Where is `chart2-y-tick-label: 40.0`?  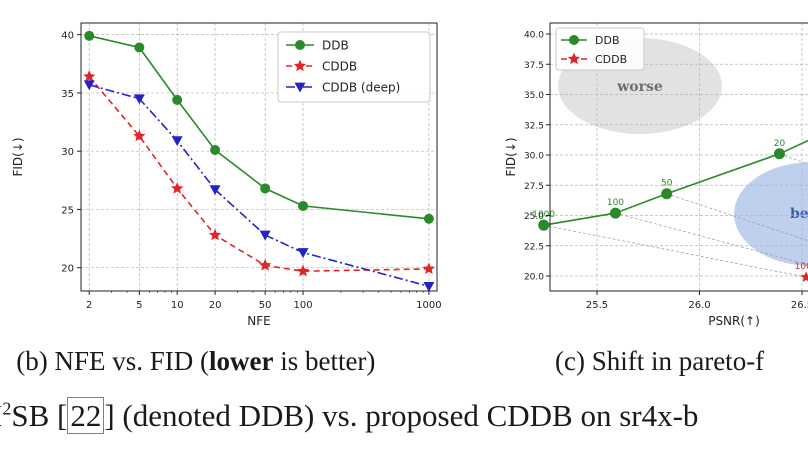 chart2-y-tick-label: 40.0 is located at coordinates (534, 36).